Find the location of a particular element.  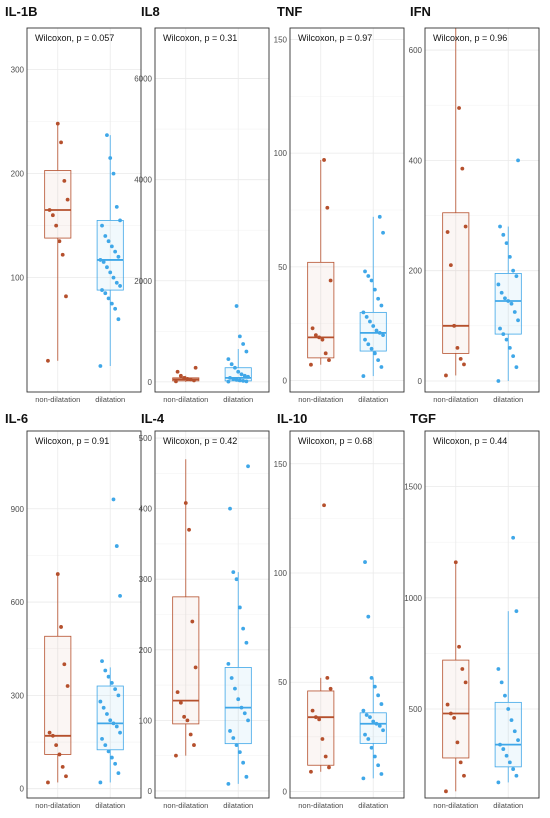

y-tick-label: 4000 is located at coordinates (143, 180).